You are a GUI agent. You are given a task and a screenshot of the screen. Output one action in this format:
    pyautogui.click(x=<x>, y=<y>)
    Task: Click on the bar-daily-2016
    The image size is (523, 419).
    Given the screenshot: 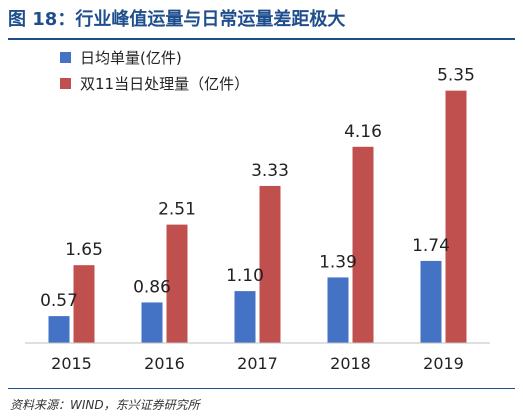 What is the action you would take?
    pyautogui.click(x=152, y=322)
    